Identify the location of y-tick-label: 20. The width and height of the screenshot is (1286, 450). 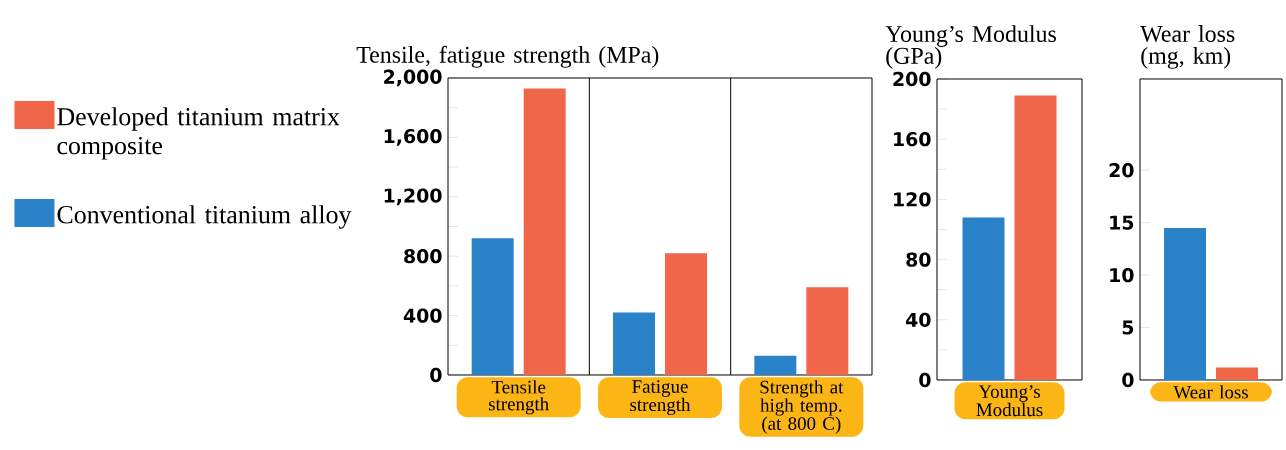
(1121, 170).